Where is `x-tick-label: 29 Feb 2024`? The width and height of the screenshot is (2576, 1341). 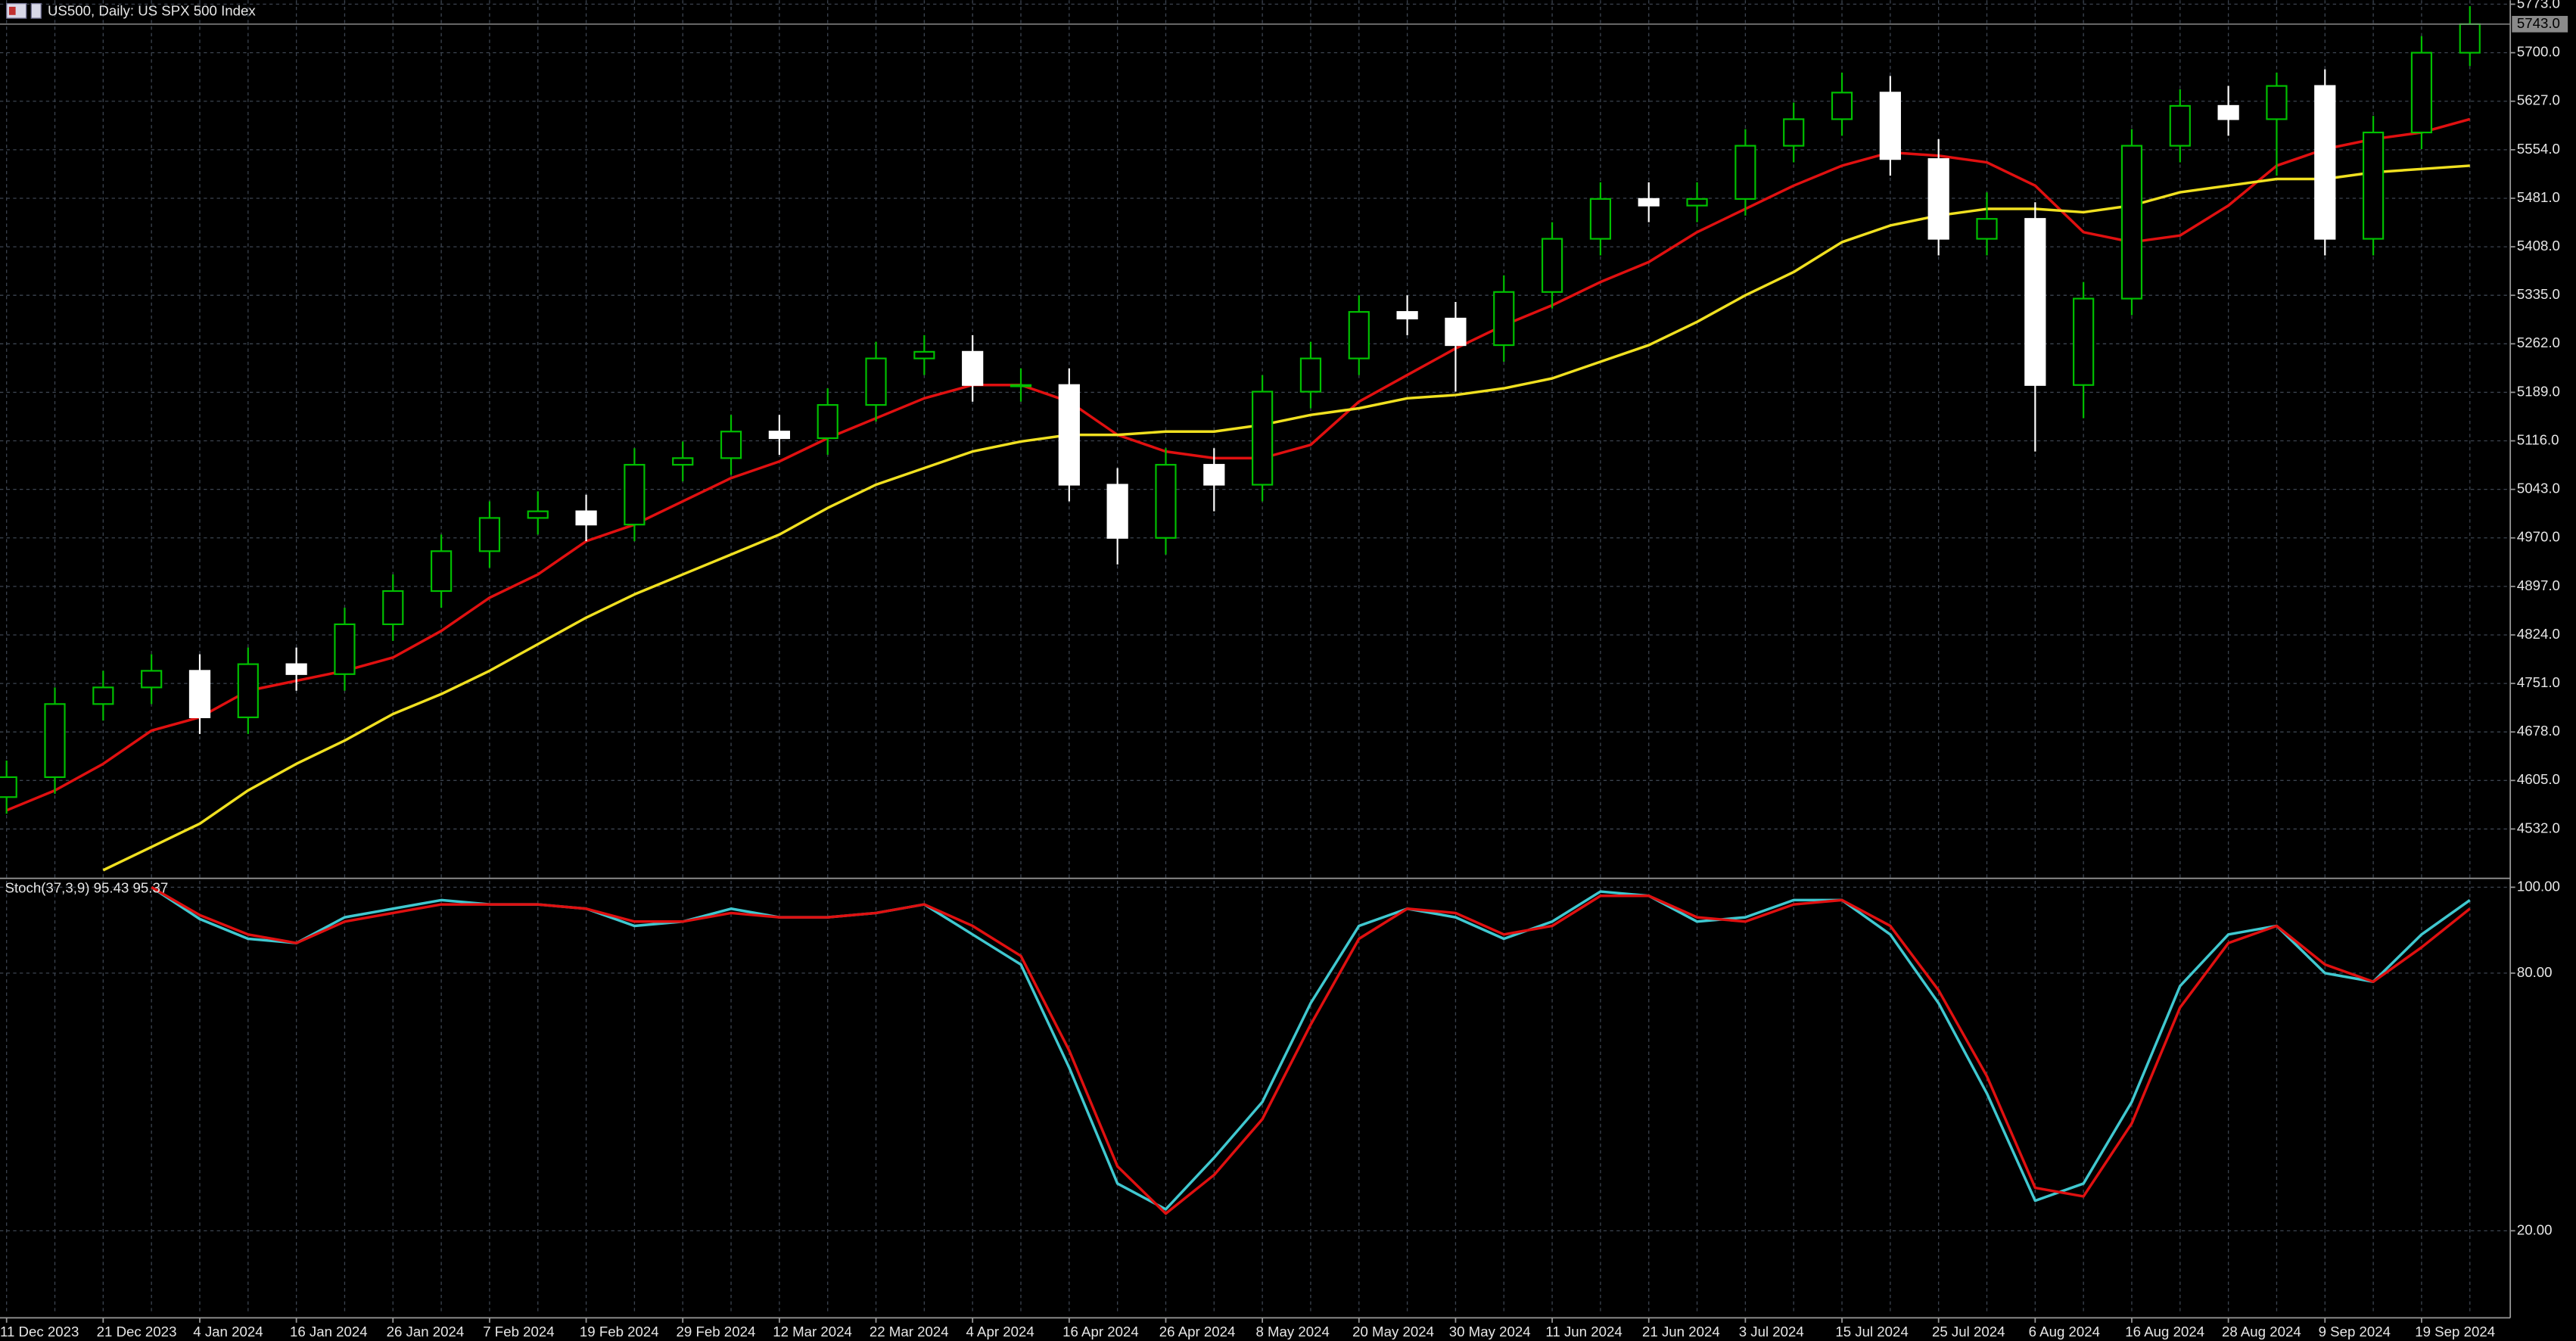 x-tick-label: 29 Feb 2024 is located at coordinates (716, 1331).